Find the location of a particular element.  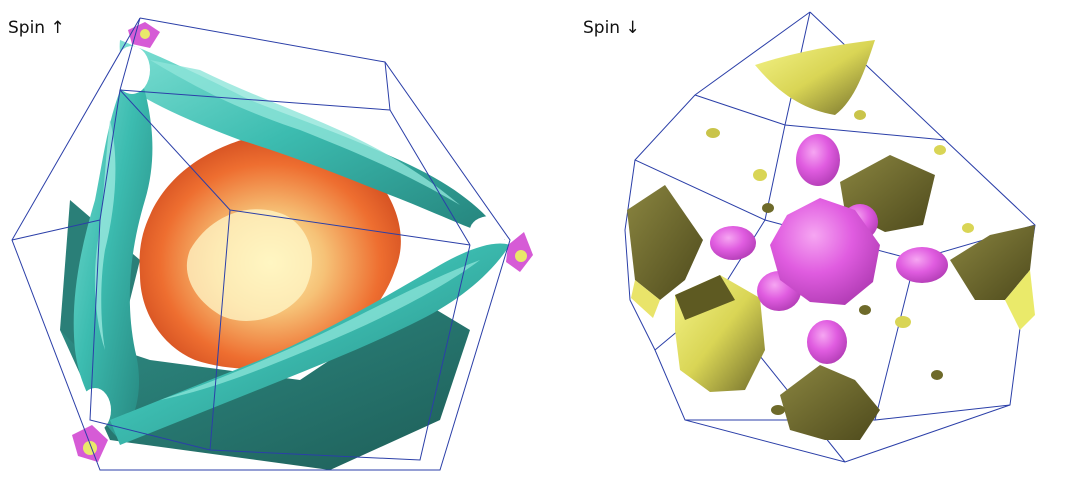

hole-top-left is located at coordinates (132, 70).